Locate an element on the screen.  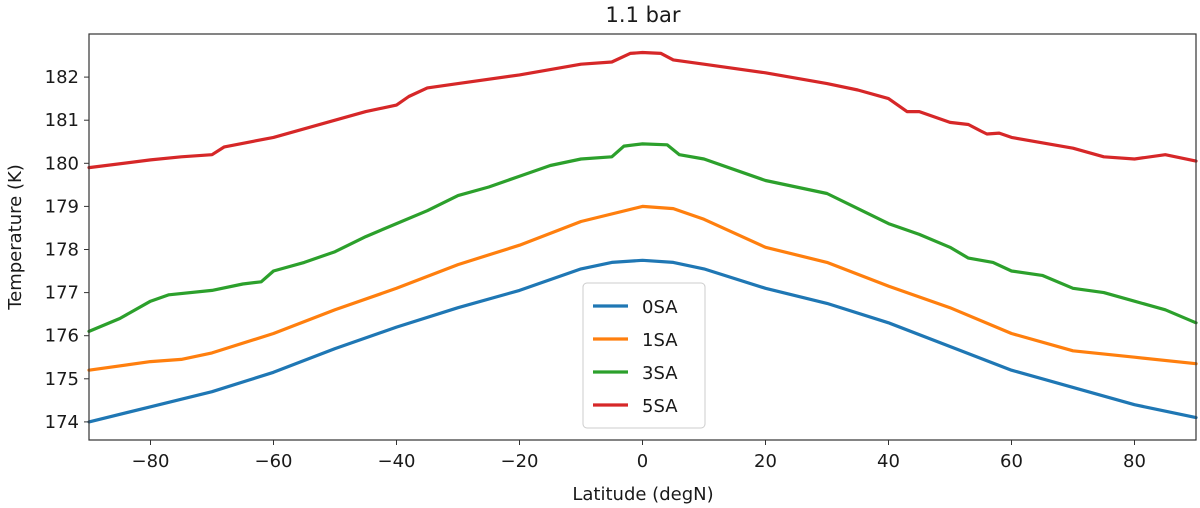
x-axis-label: Latitude (degN) is located at coordinates (642, 494).